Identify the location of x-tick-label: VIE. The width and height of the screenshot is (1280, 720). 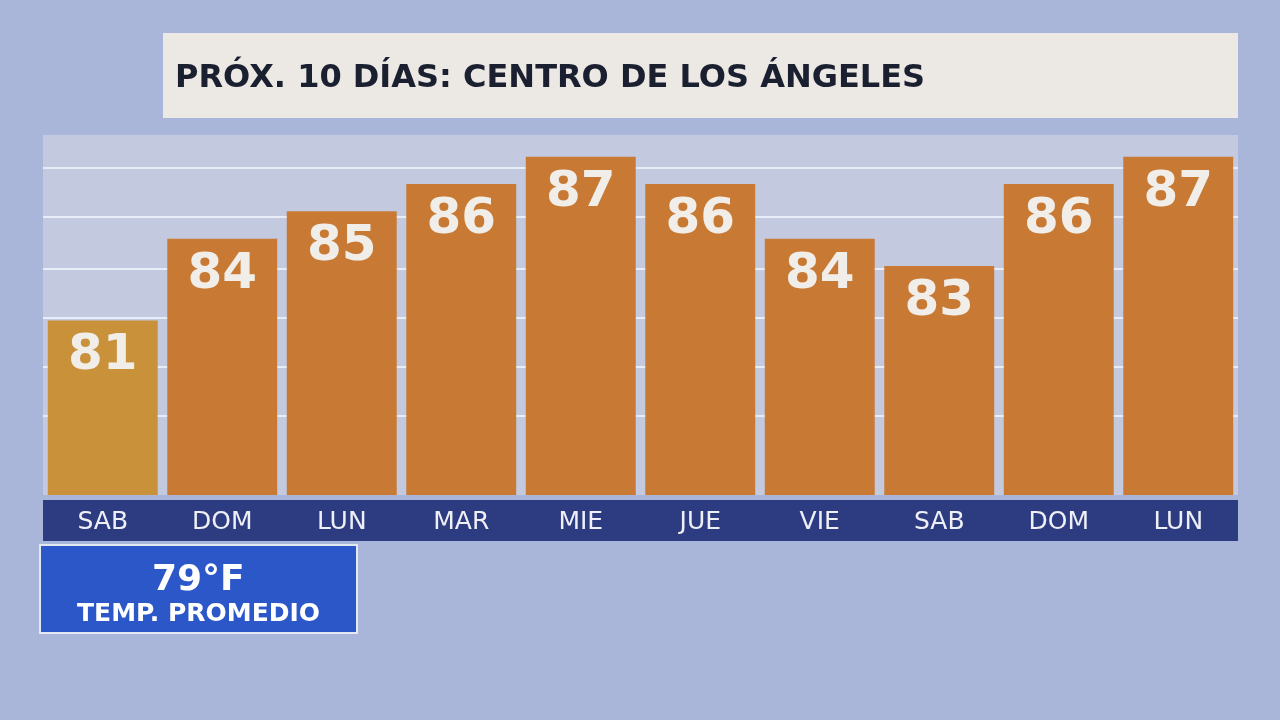
(819, 520).